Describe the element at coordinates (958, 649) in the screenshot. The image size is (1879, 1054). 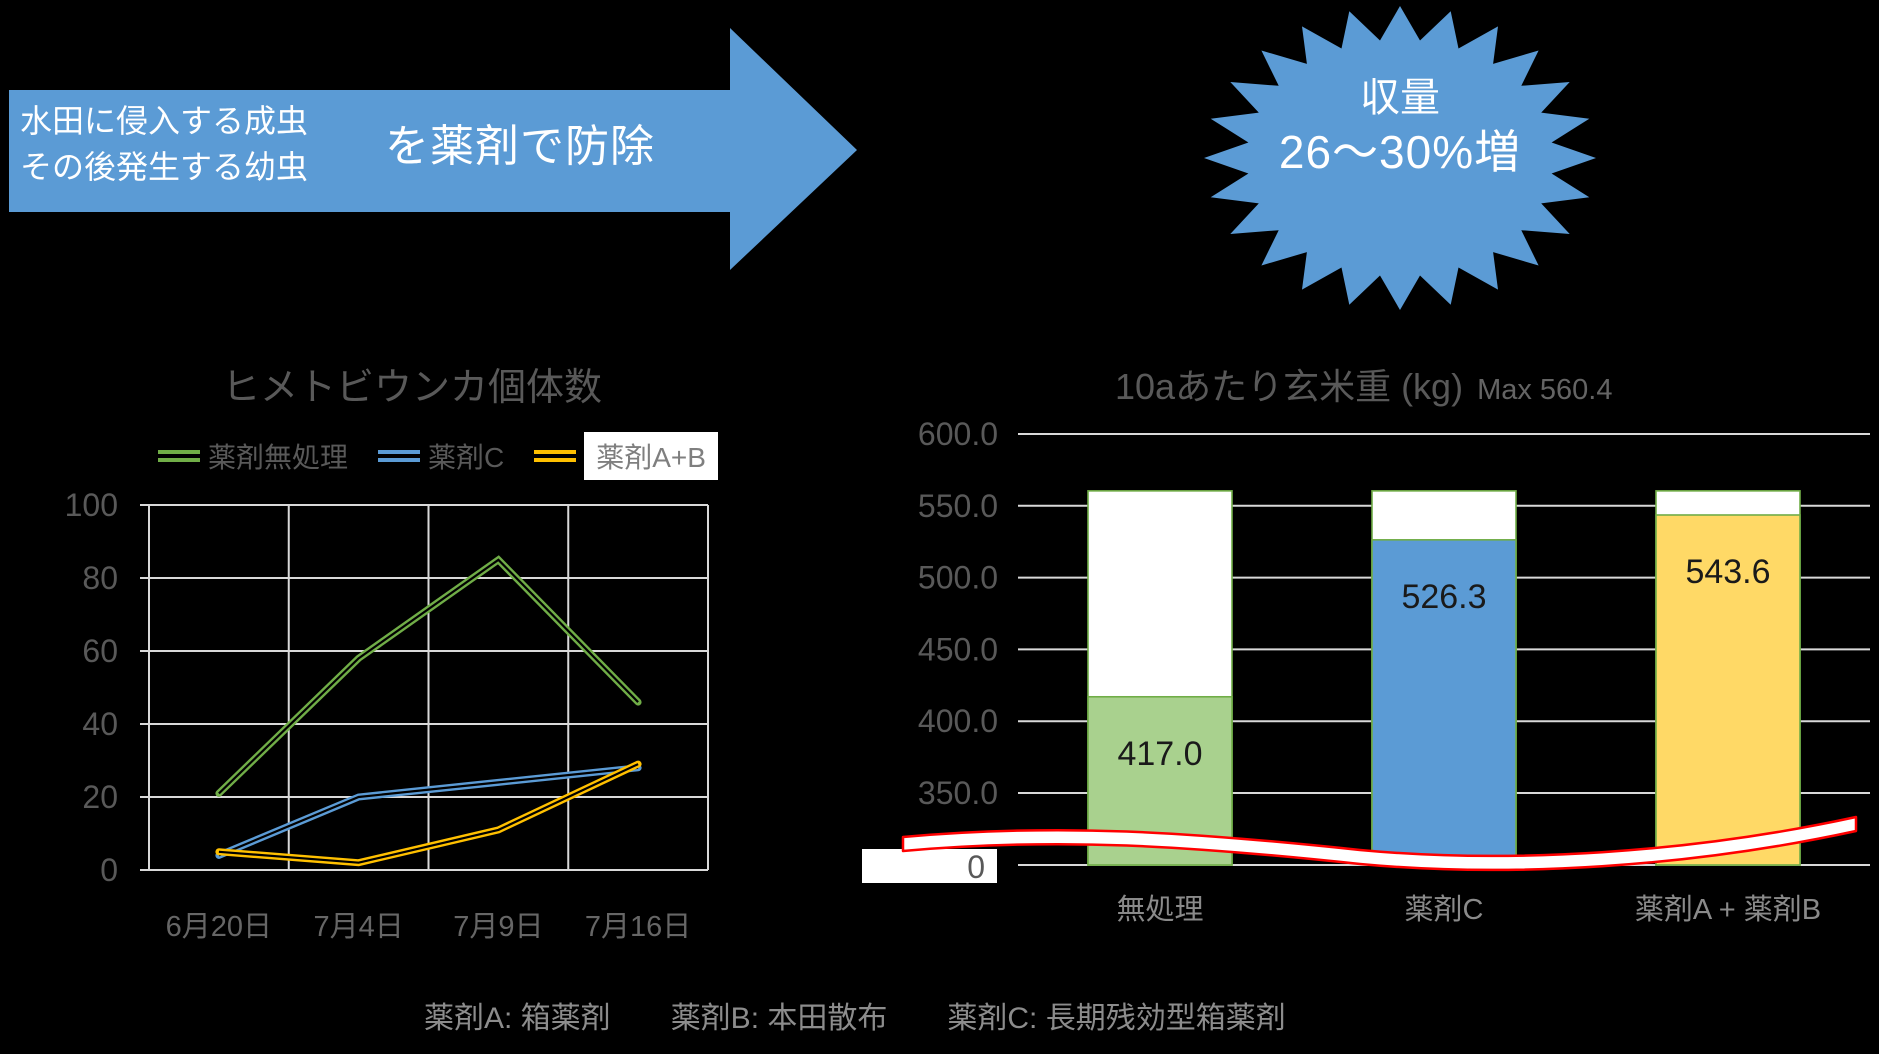
I see `right-chart-ytick-label: 450.0` at that location.